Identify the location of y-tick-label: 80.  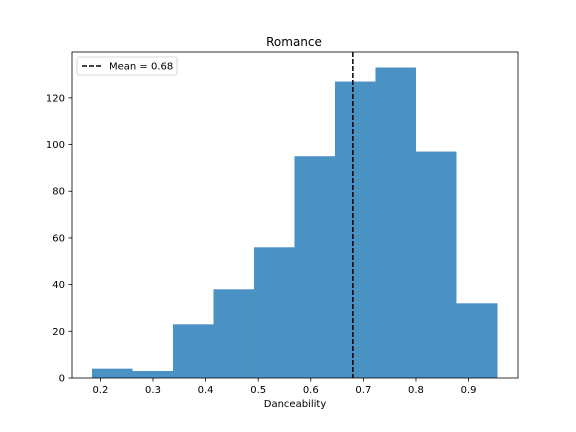
(58, 192).